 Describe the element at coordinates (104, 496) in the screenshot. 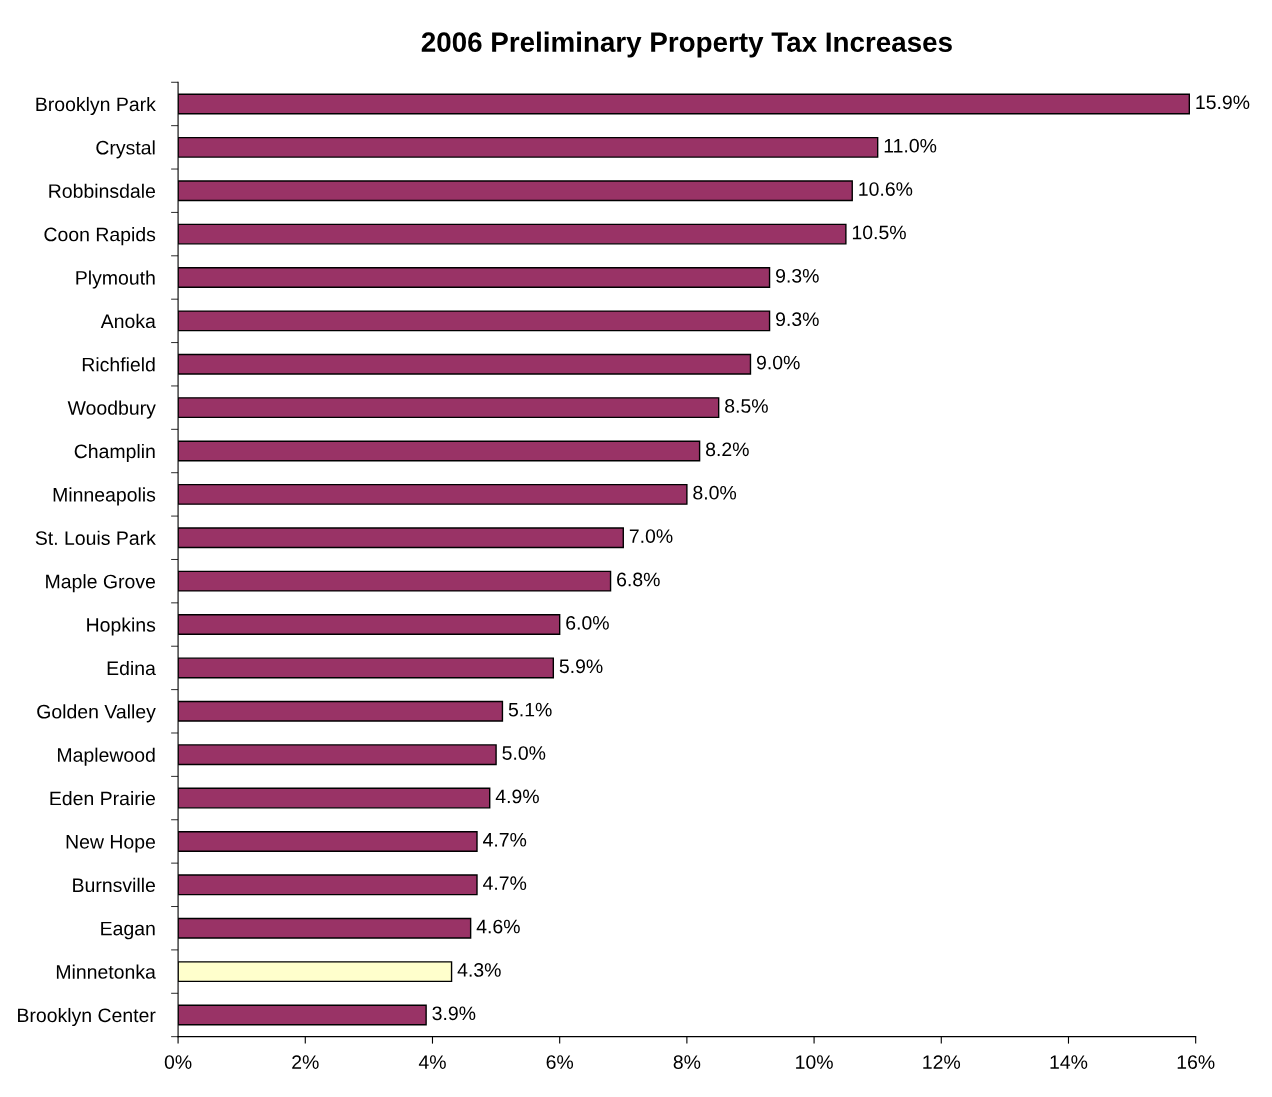

I see `y-tick-label: Minneapolis` at that location.